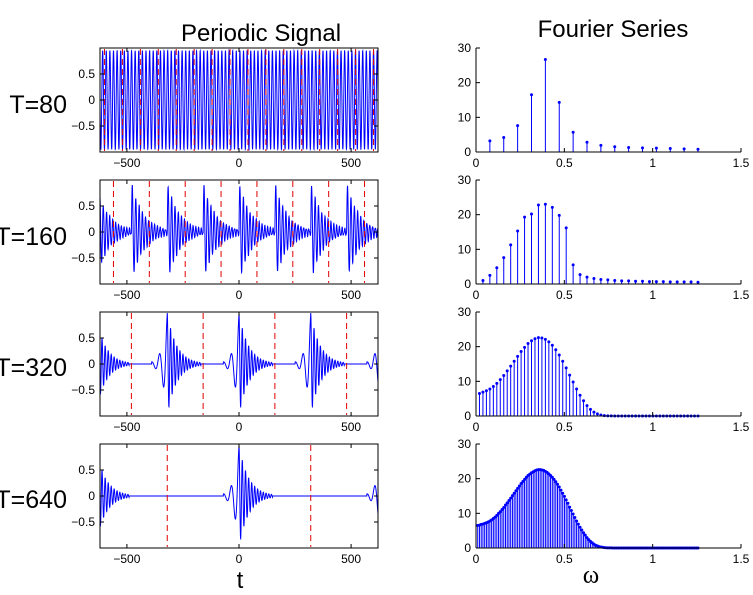  What do you see at coordinates (239, 229) in the screenshot?
I see `signal-line` at bounding box center [239, 229].